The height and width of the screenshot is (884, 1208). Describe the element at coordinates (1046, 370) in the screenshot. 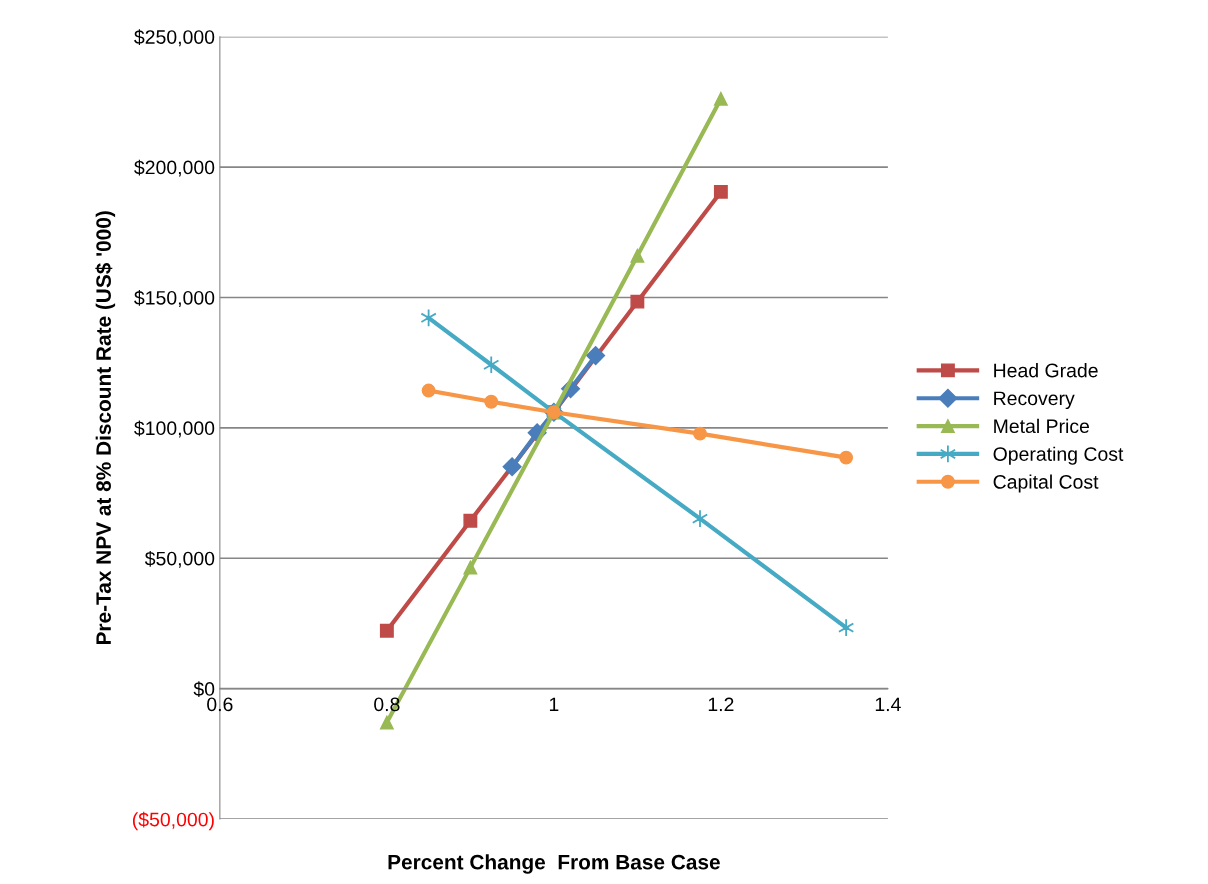

I see `legend-label: Head Grade` at that location.